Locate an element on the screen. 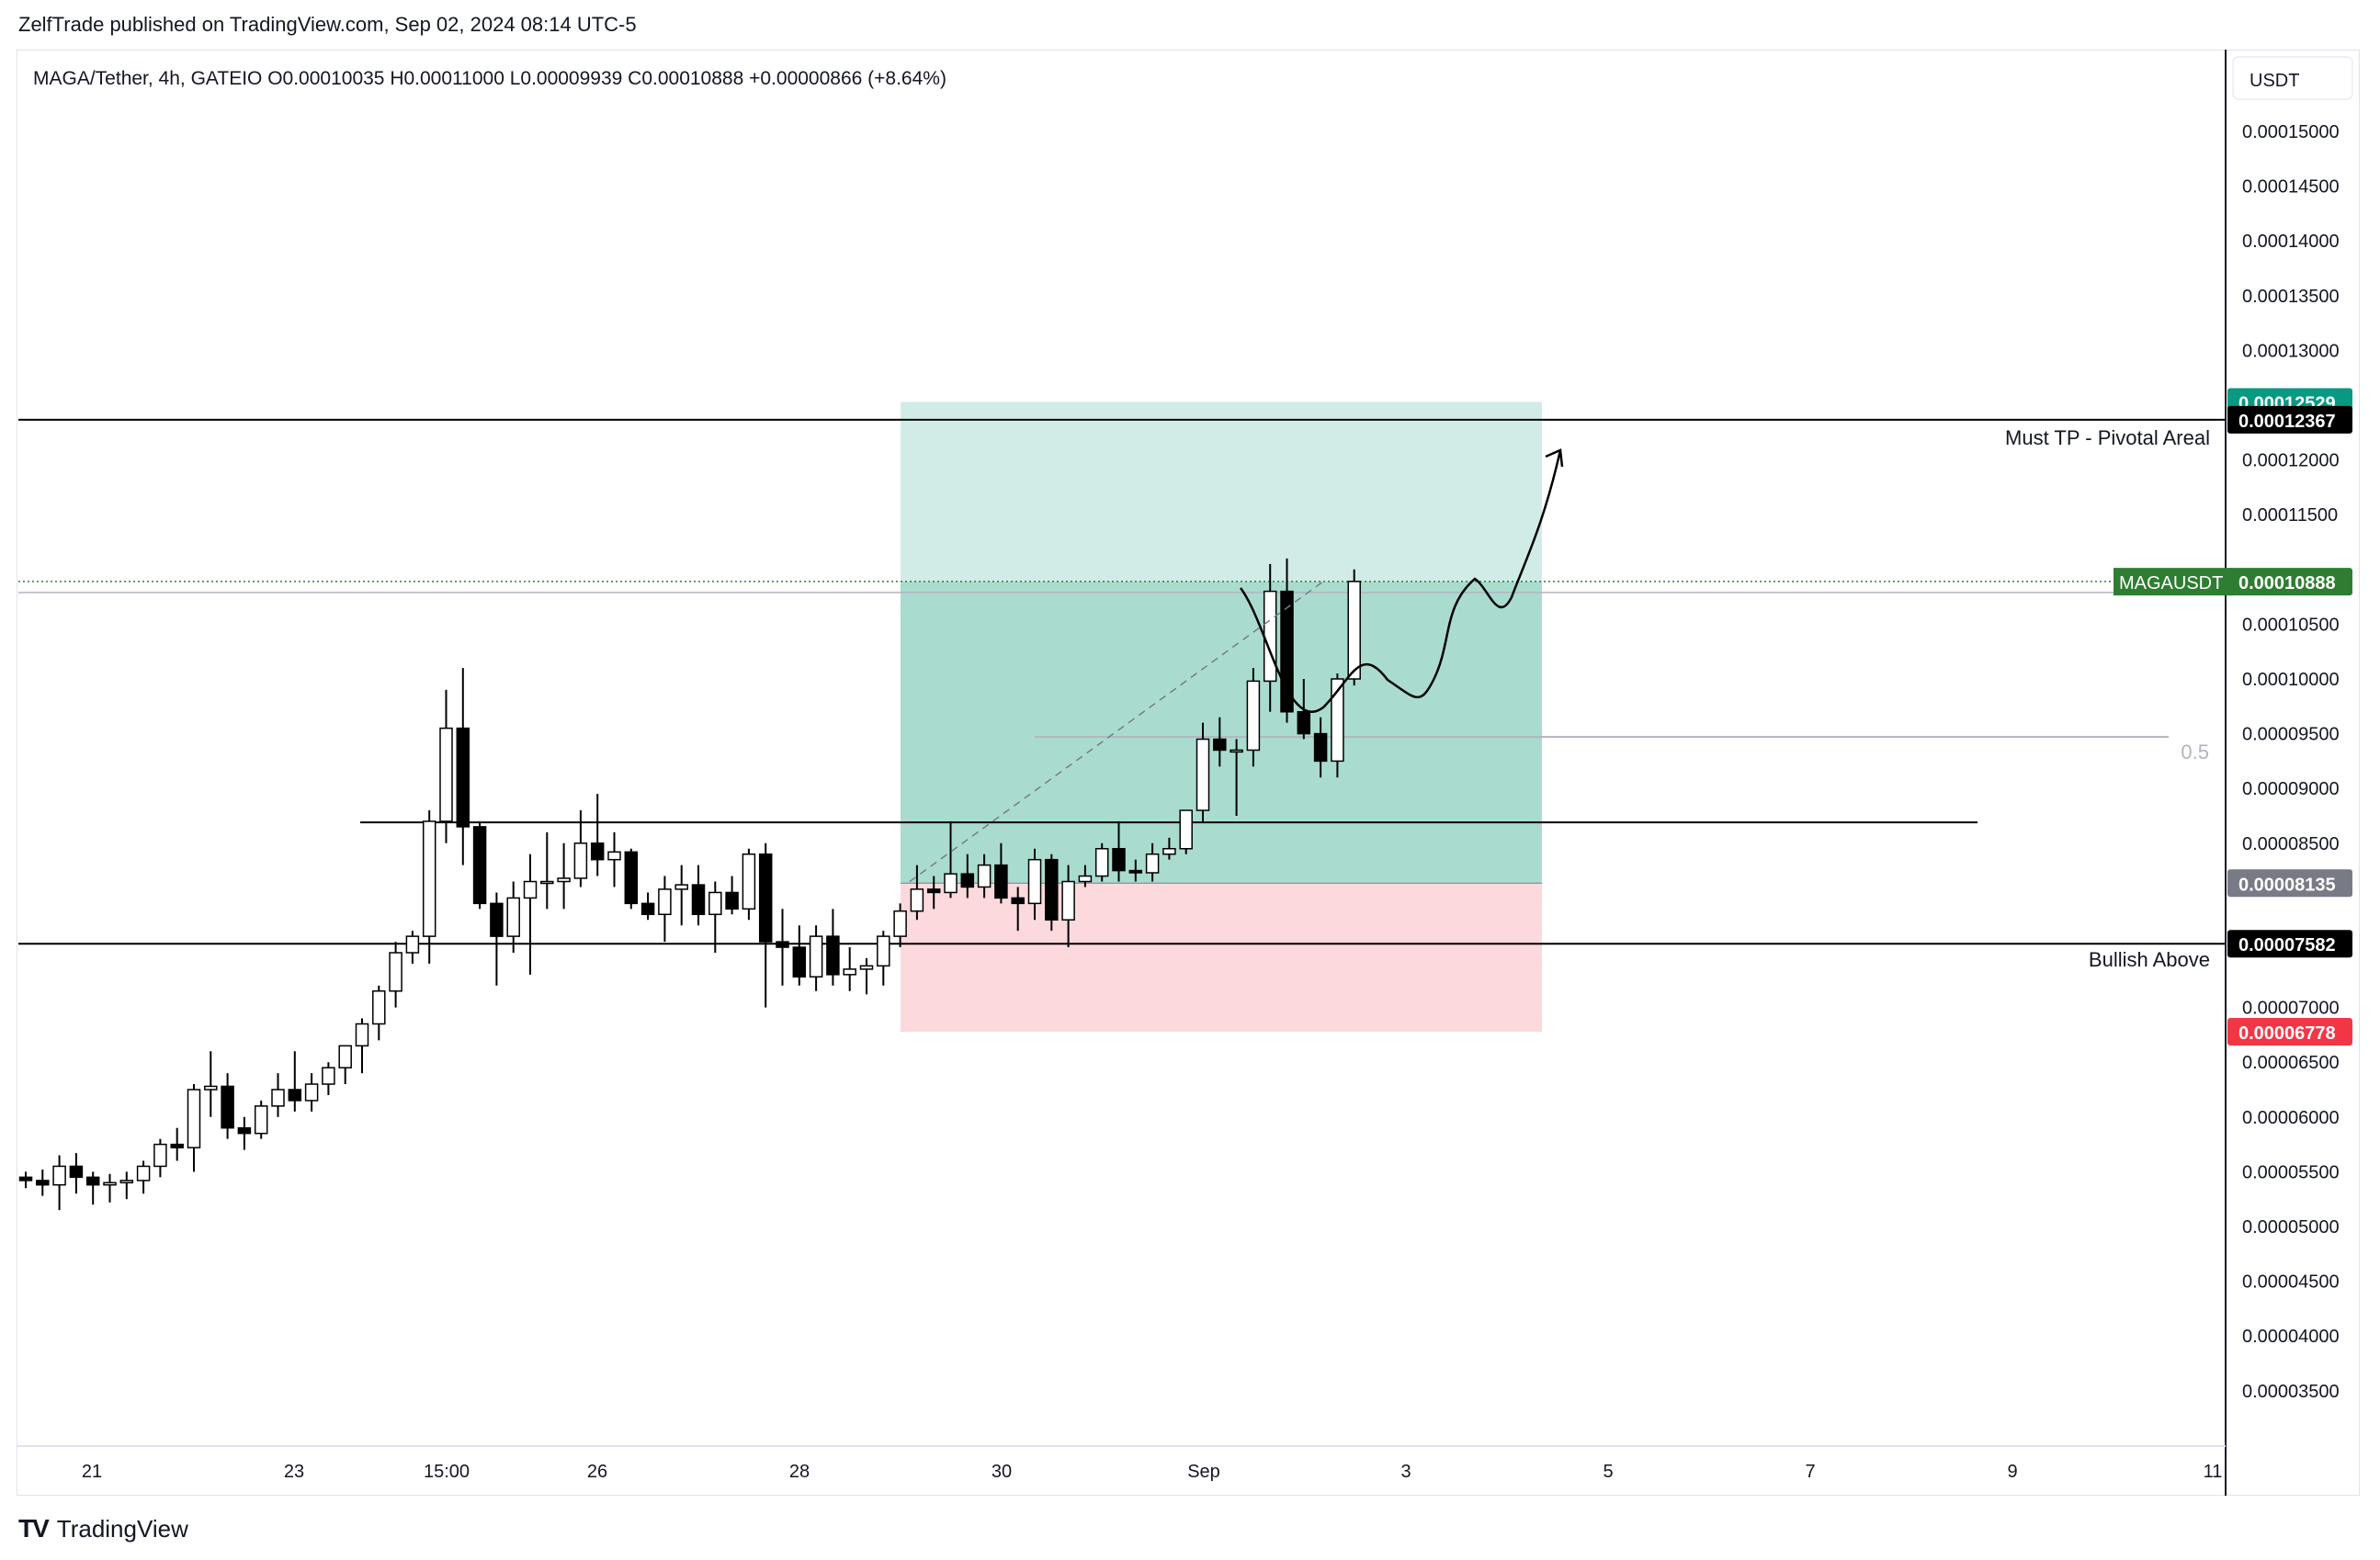 This screenshot has width=2380, height=1560. stop-zone is located at coordinates (1221, 958).